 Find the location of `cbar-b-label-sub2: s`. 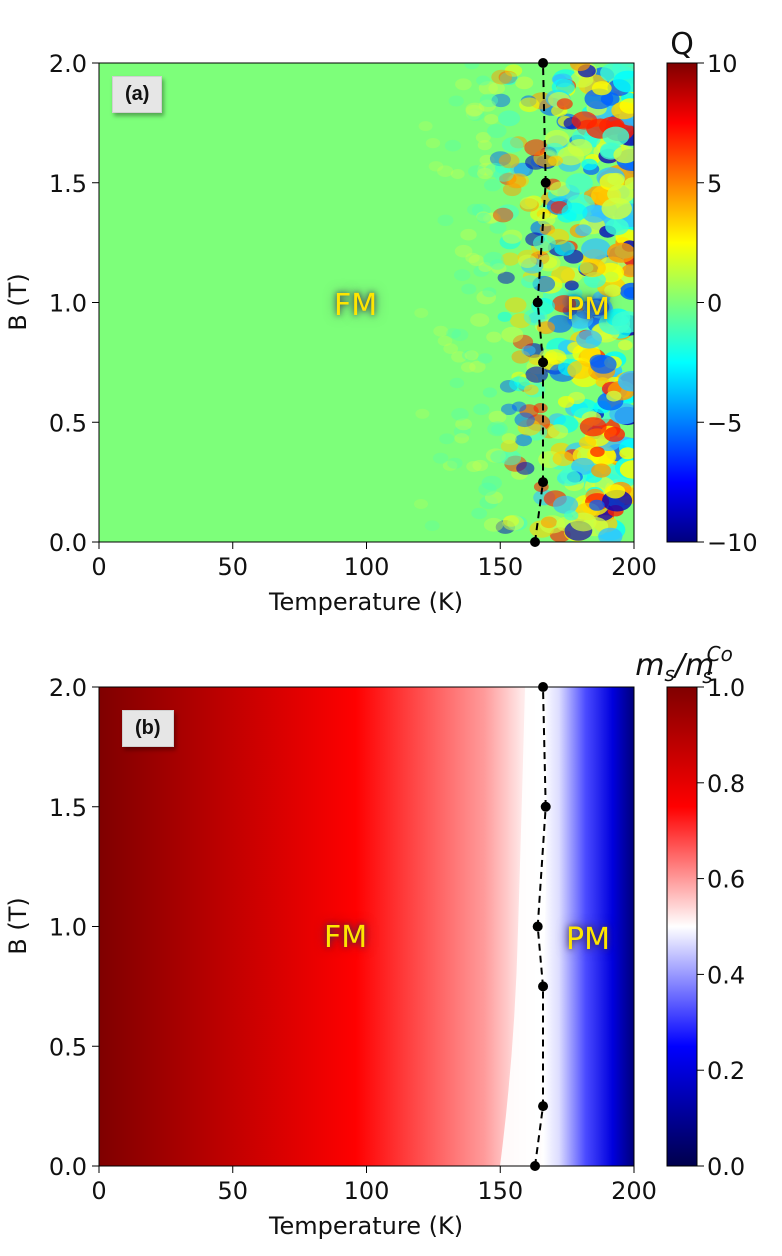

cbar-b-label-sub2: s is located at coordinates (707, 676).